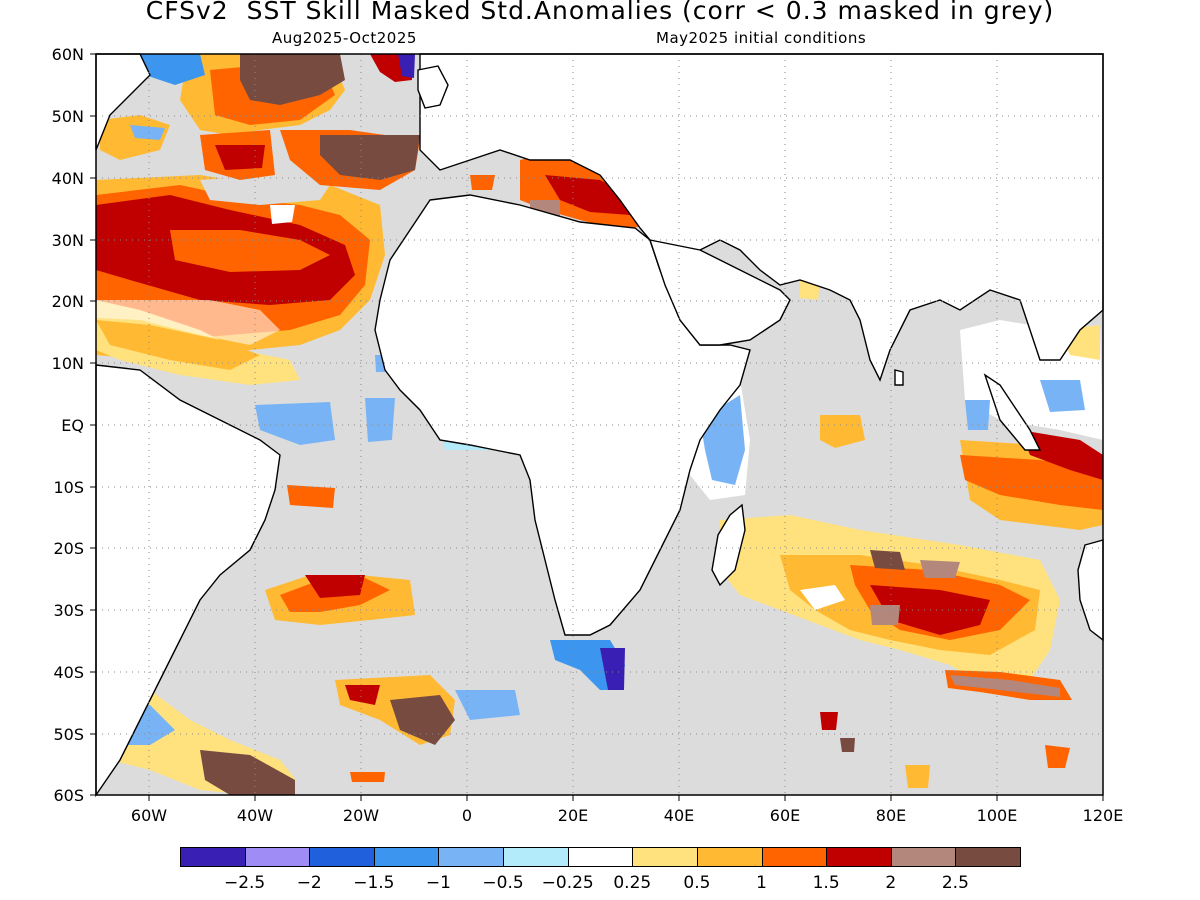 The image size is (1200, 900). I want to click on lat-label: 10S, so click(68, 487).